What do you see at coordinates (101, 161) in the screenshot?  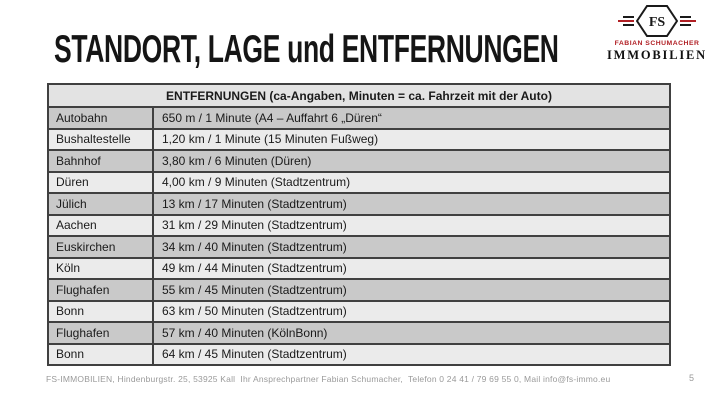 I see `row-label: Bahnhof` at bounding box center [101, 161].